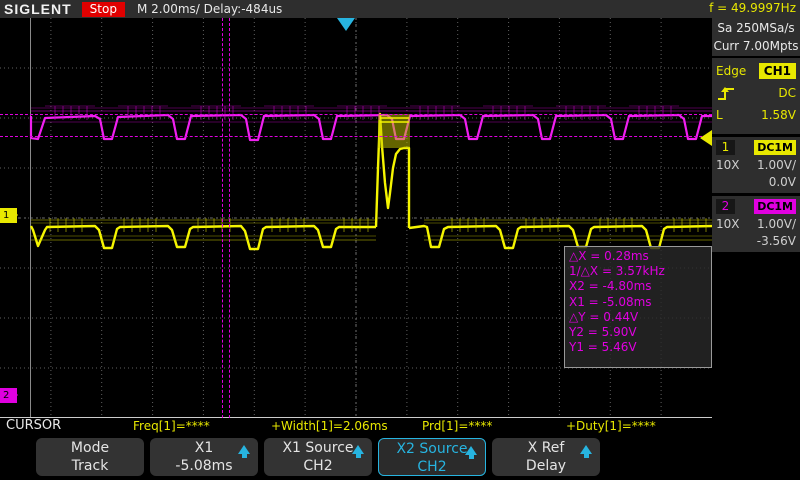 The image size is (800, 480). I want to click on softkey-x1-source-line2: CH2, so click(318, 466).